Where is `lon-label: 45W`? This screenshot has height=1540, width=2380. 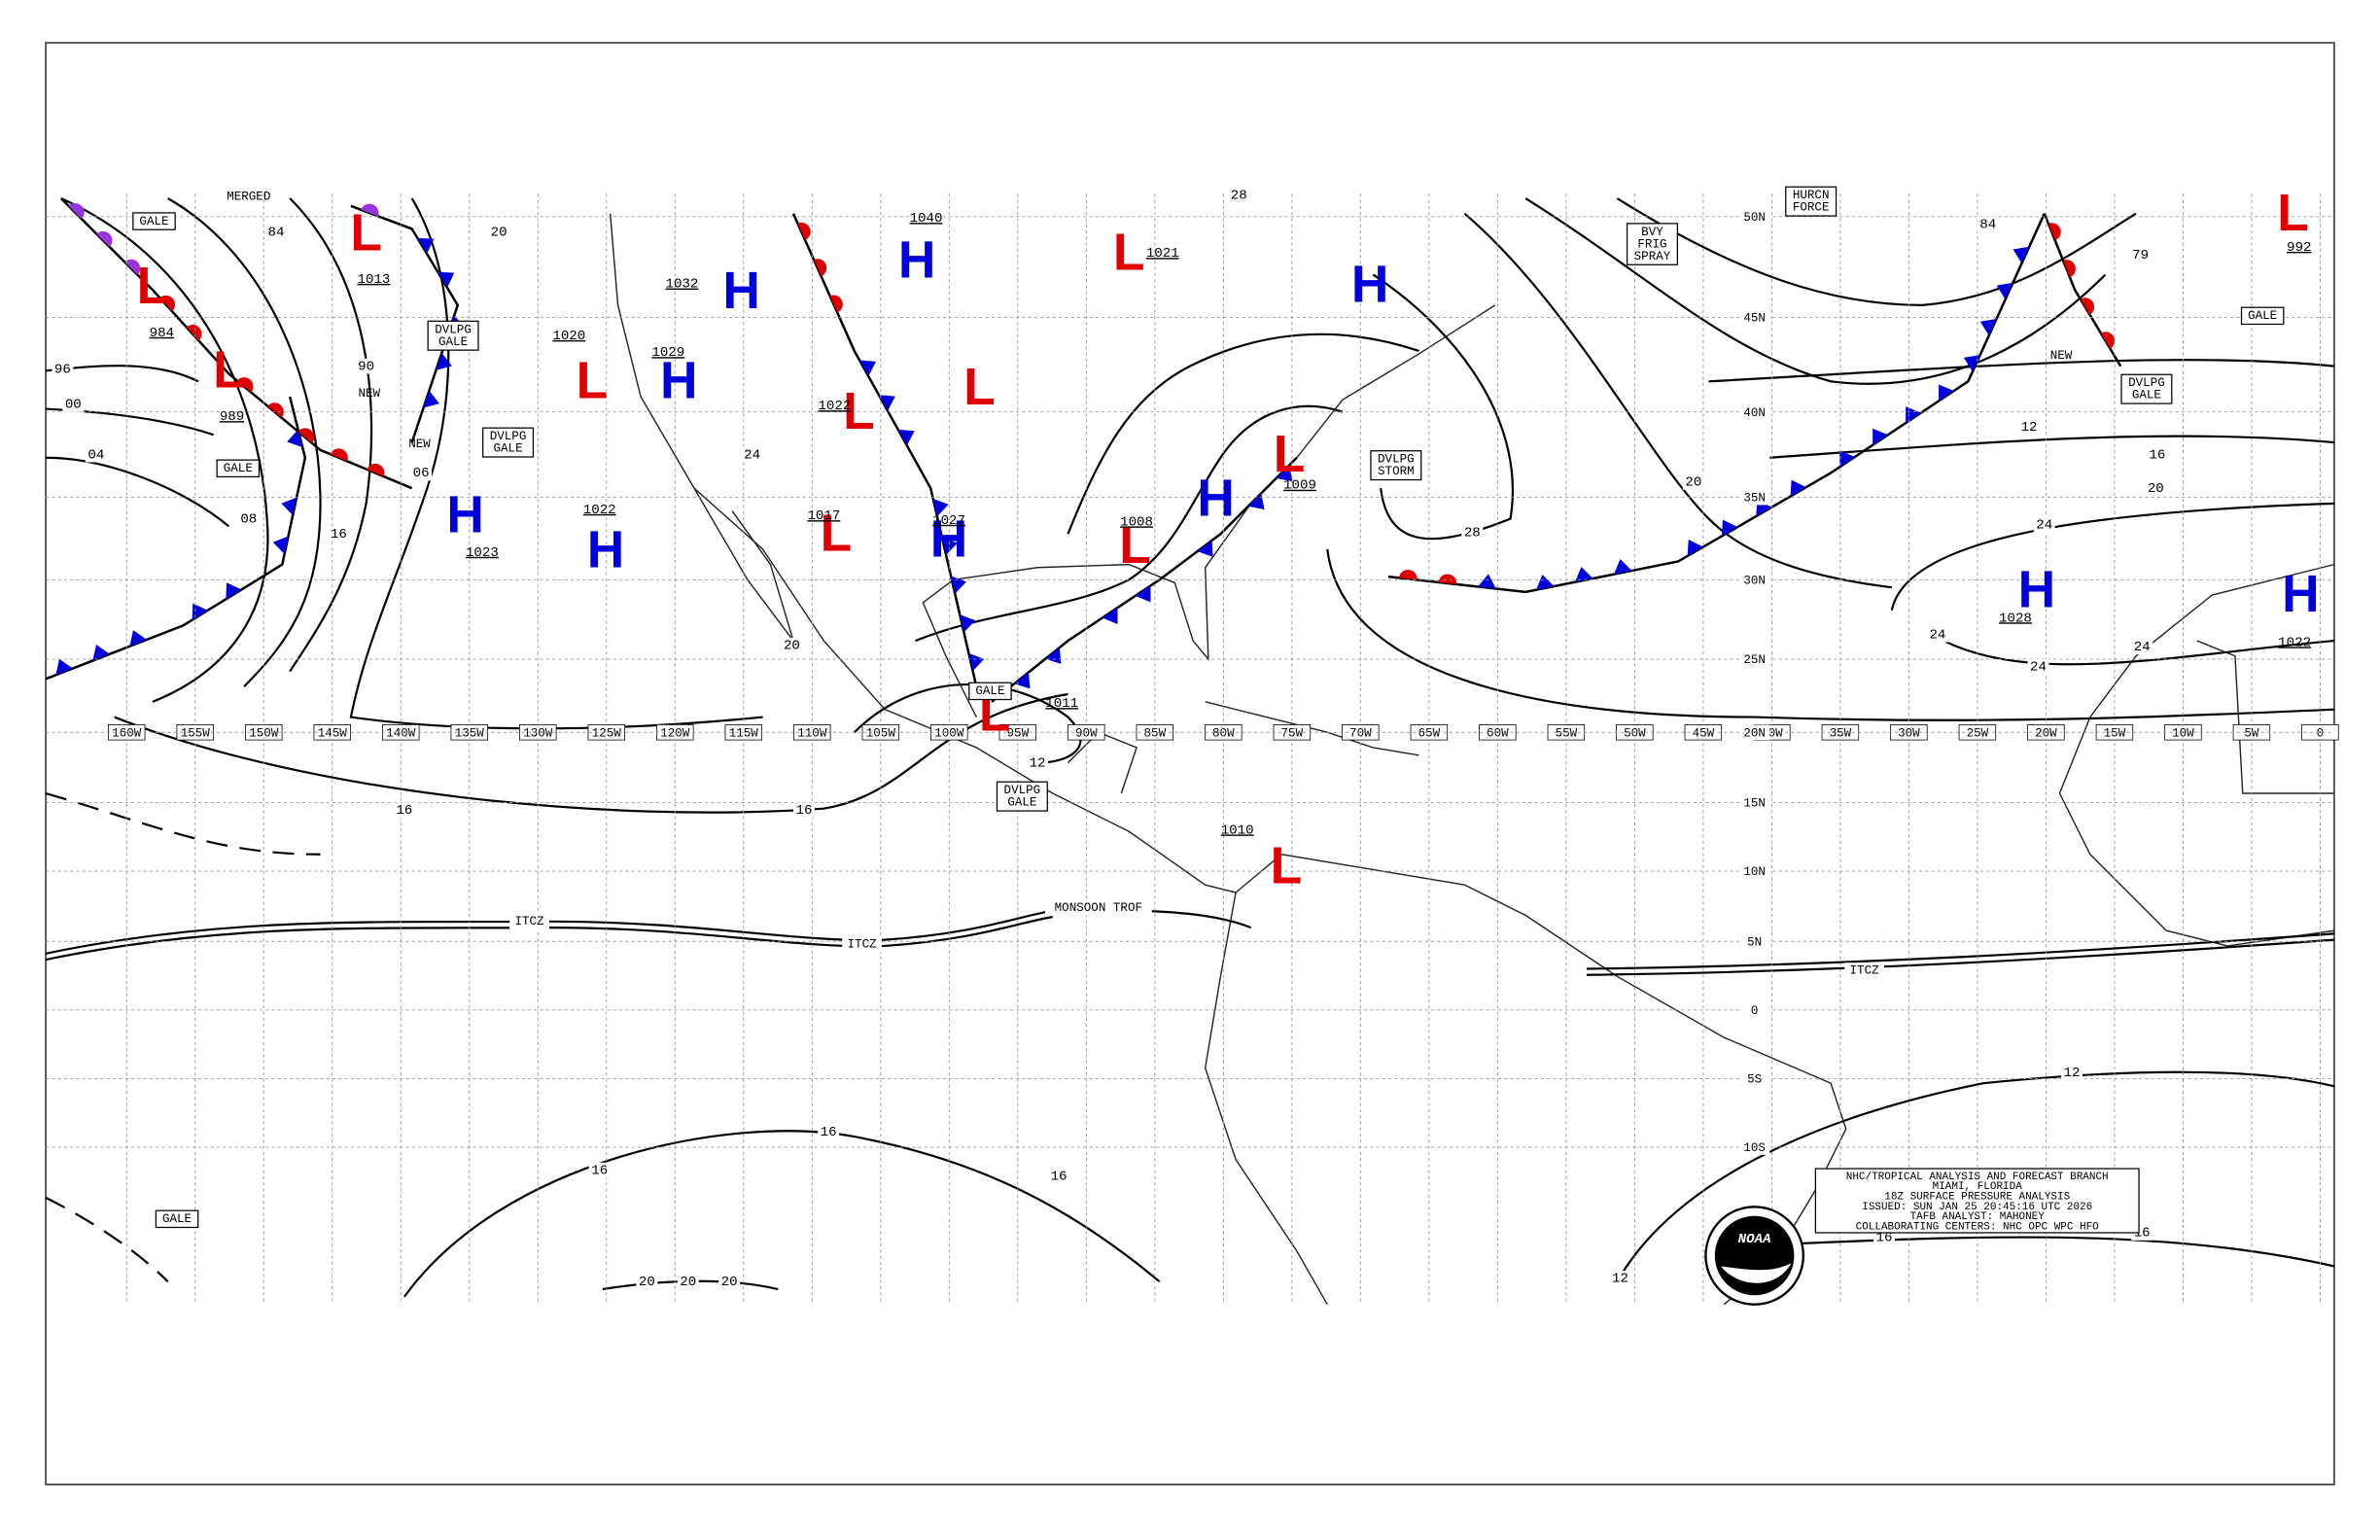
lon-label: 45W is located at coordinates (1704, 733).